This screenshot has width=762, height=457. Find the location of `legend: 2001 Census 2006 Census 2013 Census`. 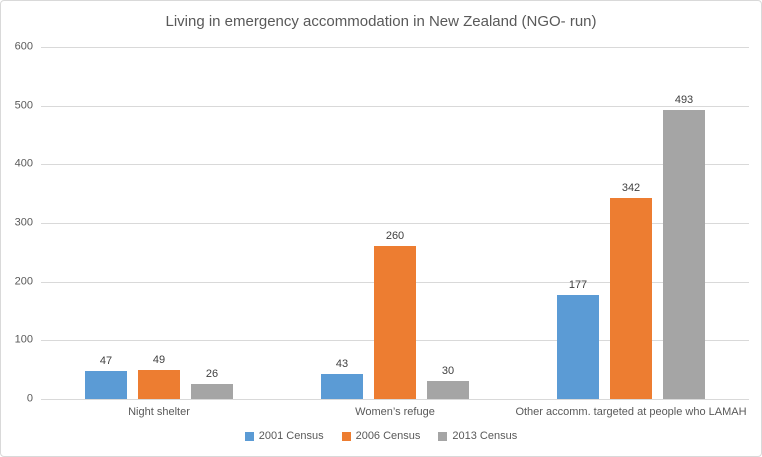

legend: 2001 Census 2006 Census 2013 Census is located at coordinates (381, 436).